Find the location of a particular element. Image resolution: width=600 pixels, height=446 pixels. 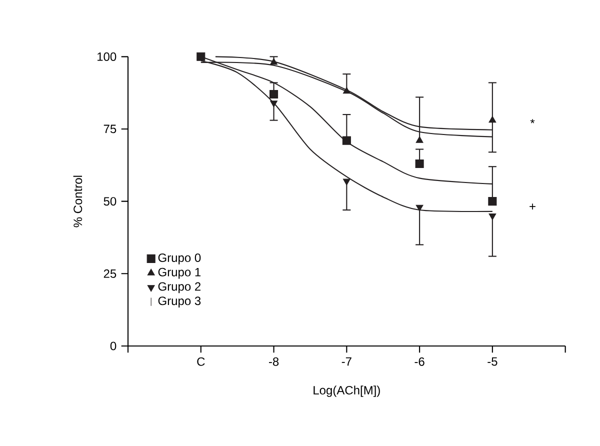

y-tick-label: 75 is located at coordinates (110, 129).